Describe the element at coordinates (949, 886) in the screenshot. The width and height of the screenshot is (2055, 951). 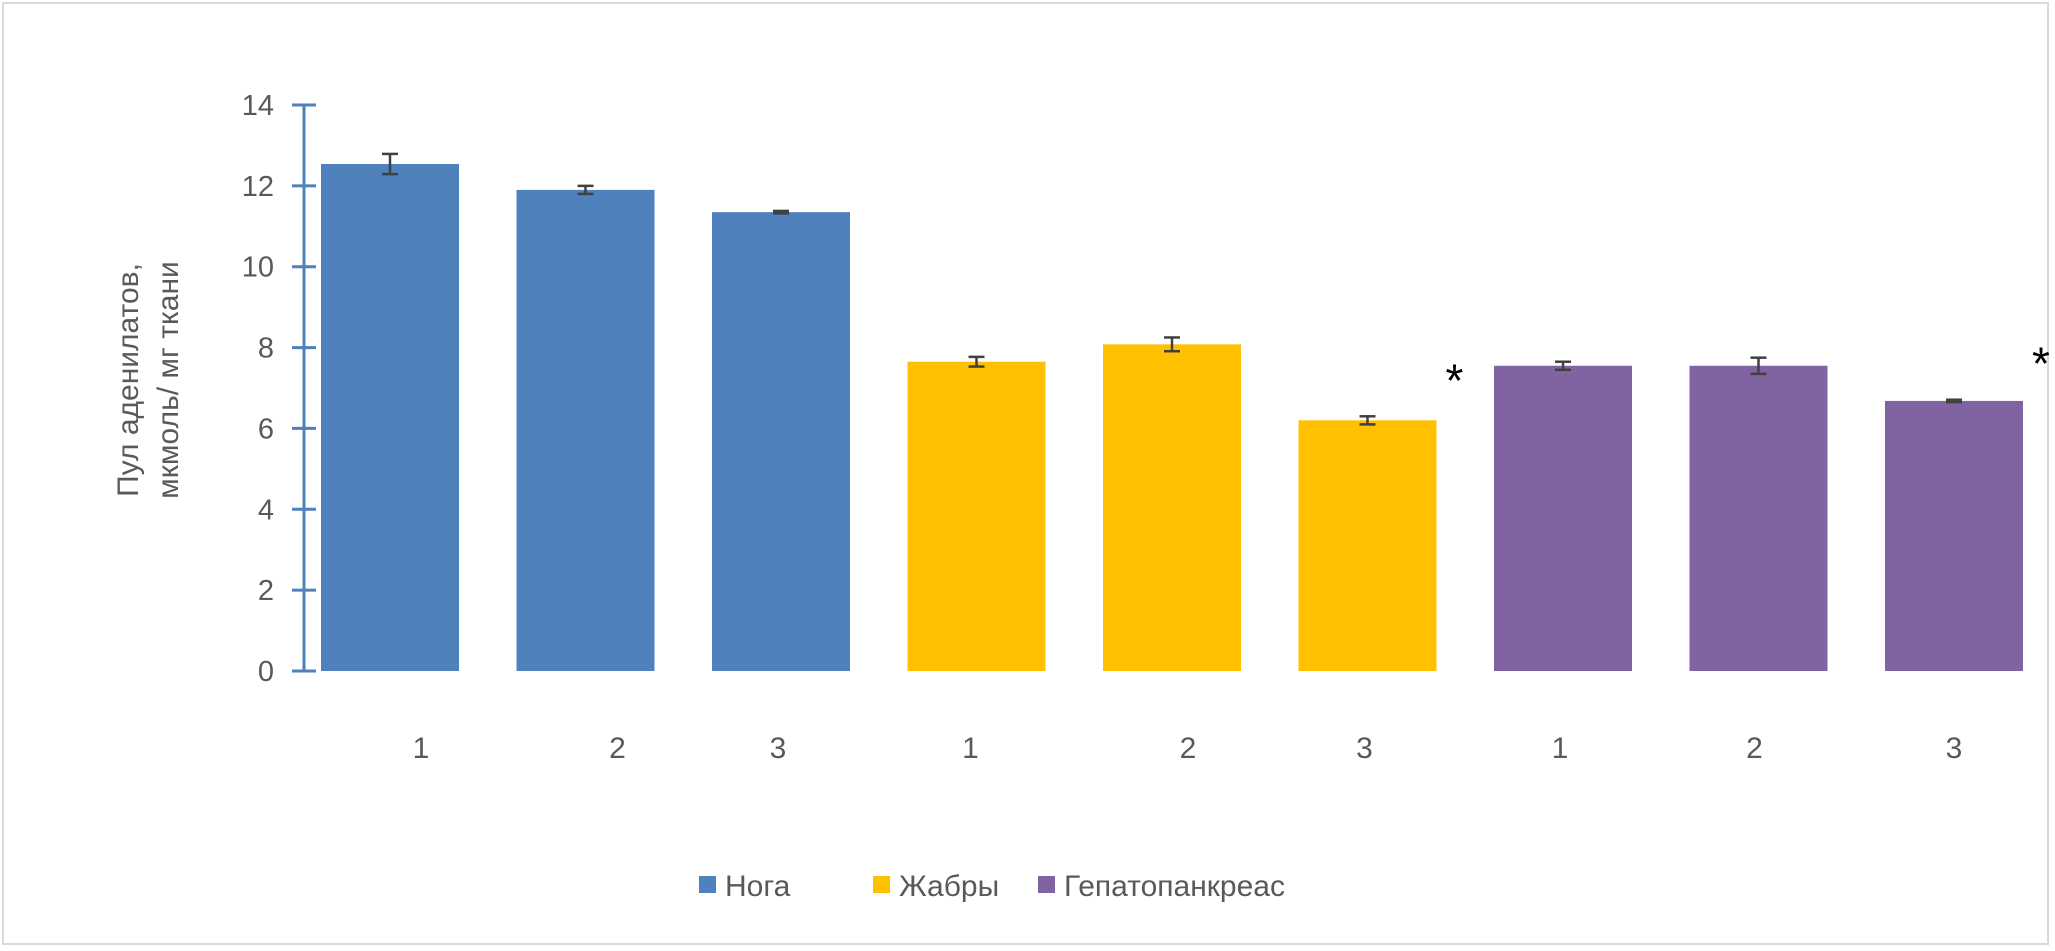
I see `legend-label: Жабры` at that location.